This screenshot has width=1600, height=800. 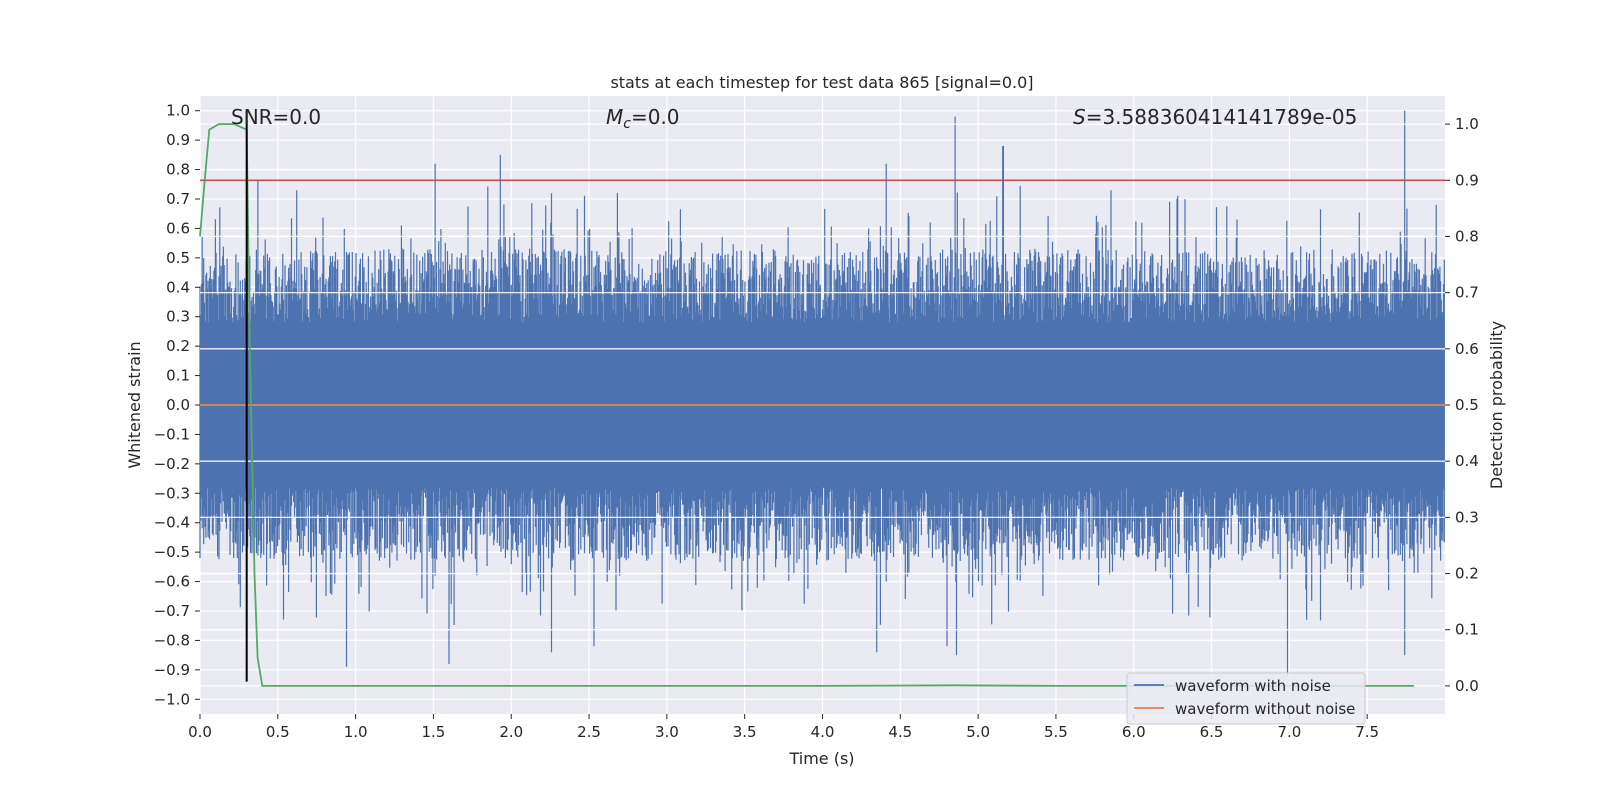 What do you see at coordinates (1467, 686) in the screenshot?
I see `y2-tick-label: 0.0` at bounding box center [1467, 686].